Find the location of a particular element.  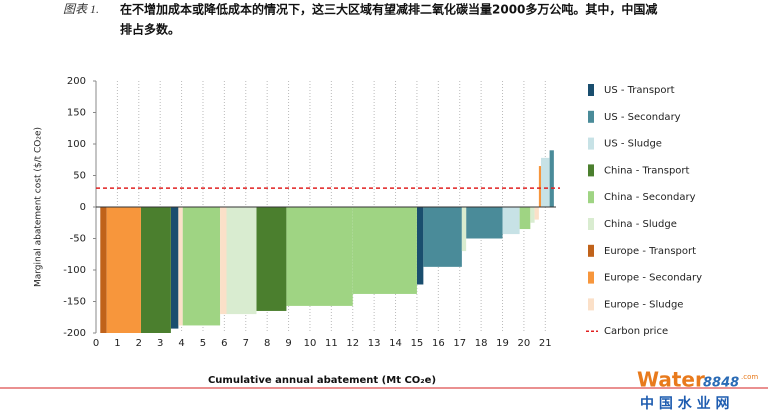

y-tick-label: -200 is located at coordinates (74, 333).